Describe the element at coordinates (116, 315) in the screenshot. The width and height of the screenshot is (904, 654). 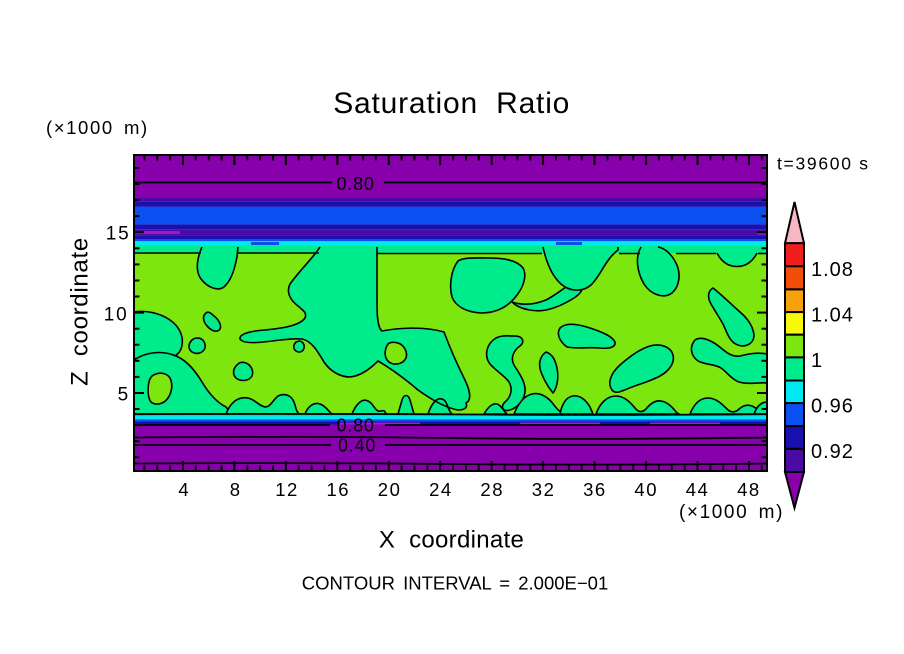
I see `svg-text: 10` at that location.